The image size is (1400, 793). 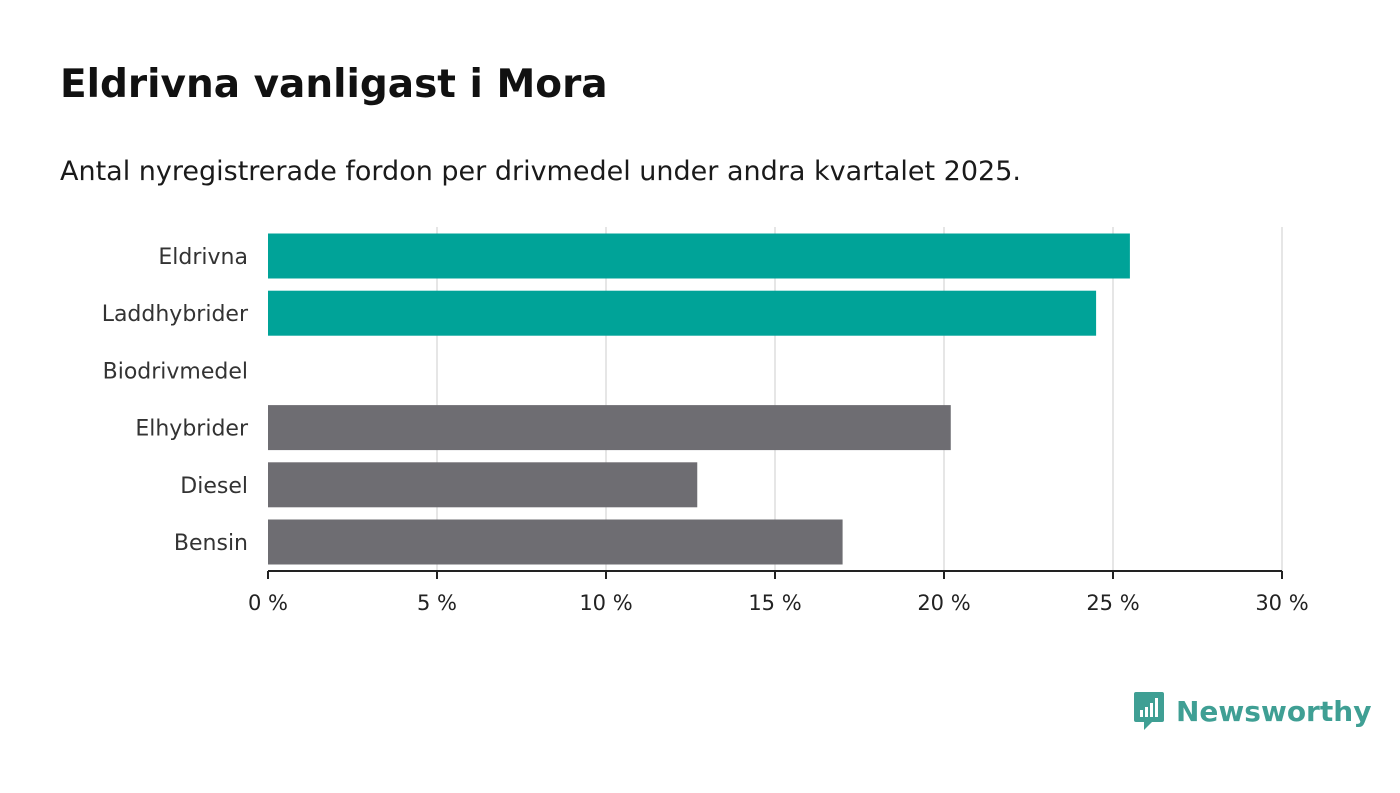 I want to click on x-tick-label: 25 %, so click(x=1112, y=603).